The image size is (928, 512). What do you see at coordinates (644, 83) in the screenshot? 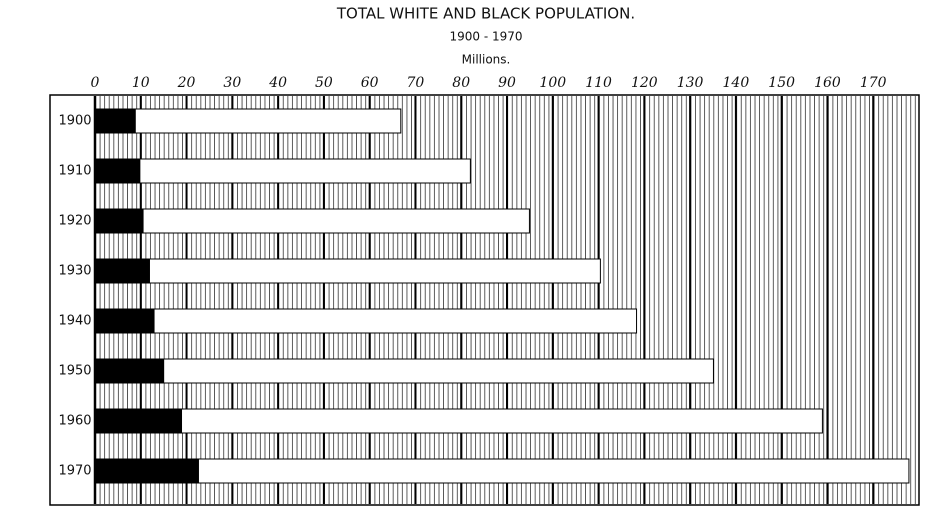
I see `x-tick-label: 120` at bounding box center [644, 83].